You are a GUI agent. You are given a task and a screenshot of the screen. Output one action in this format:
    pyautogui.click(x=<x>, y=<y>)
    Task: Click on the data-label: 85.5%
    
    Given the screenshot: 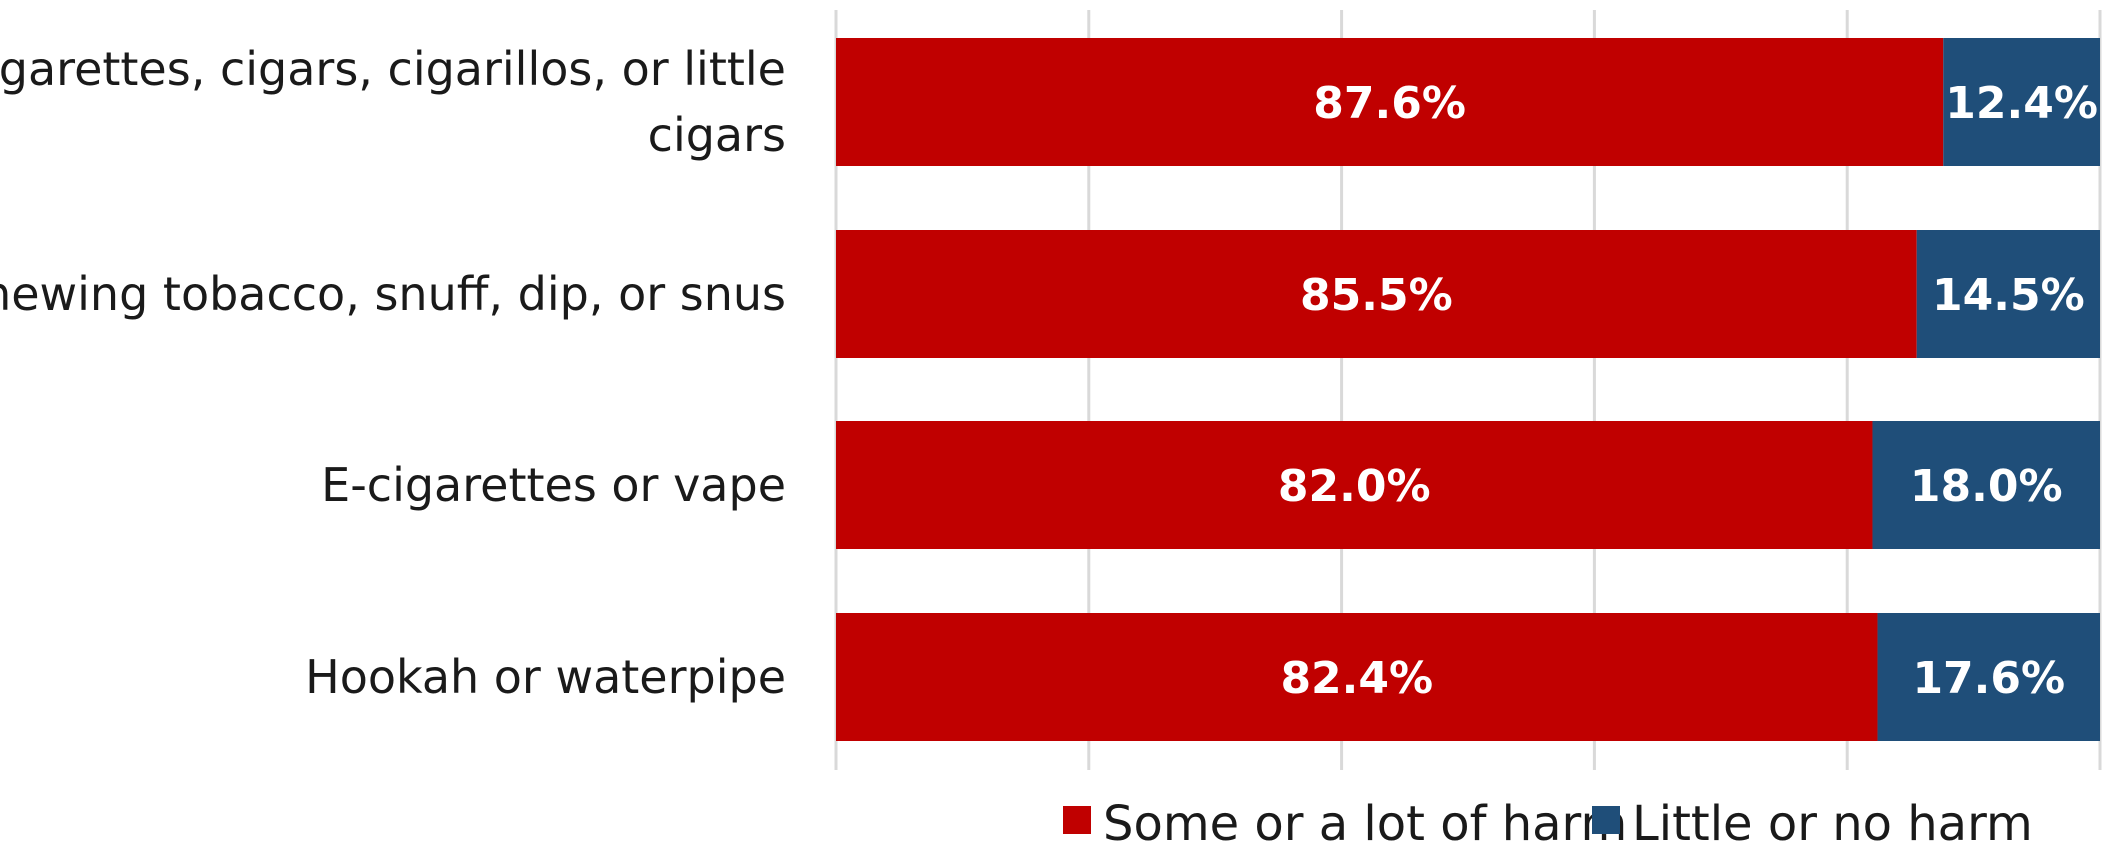 What is the action you would take?
    pyautogui.click(x=1376, y=295)
    